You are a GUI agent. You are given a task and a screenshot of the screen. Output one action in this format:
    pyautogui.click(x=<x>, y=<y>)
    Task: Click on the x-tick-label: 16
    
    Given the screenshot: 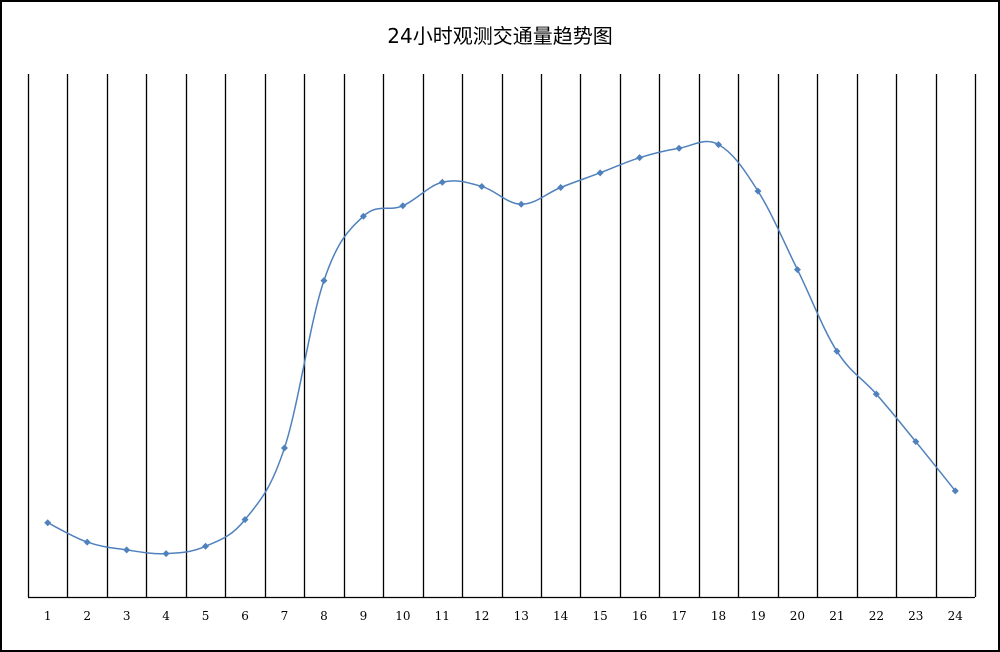 What is the action you would take?
    pyautogui.click(x=639, y=616)
    